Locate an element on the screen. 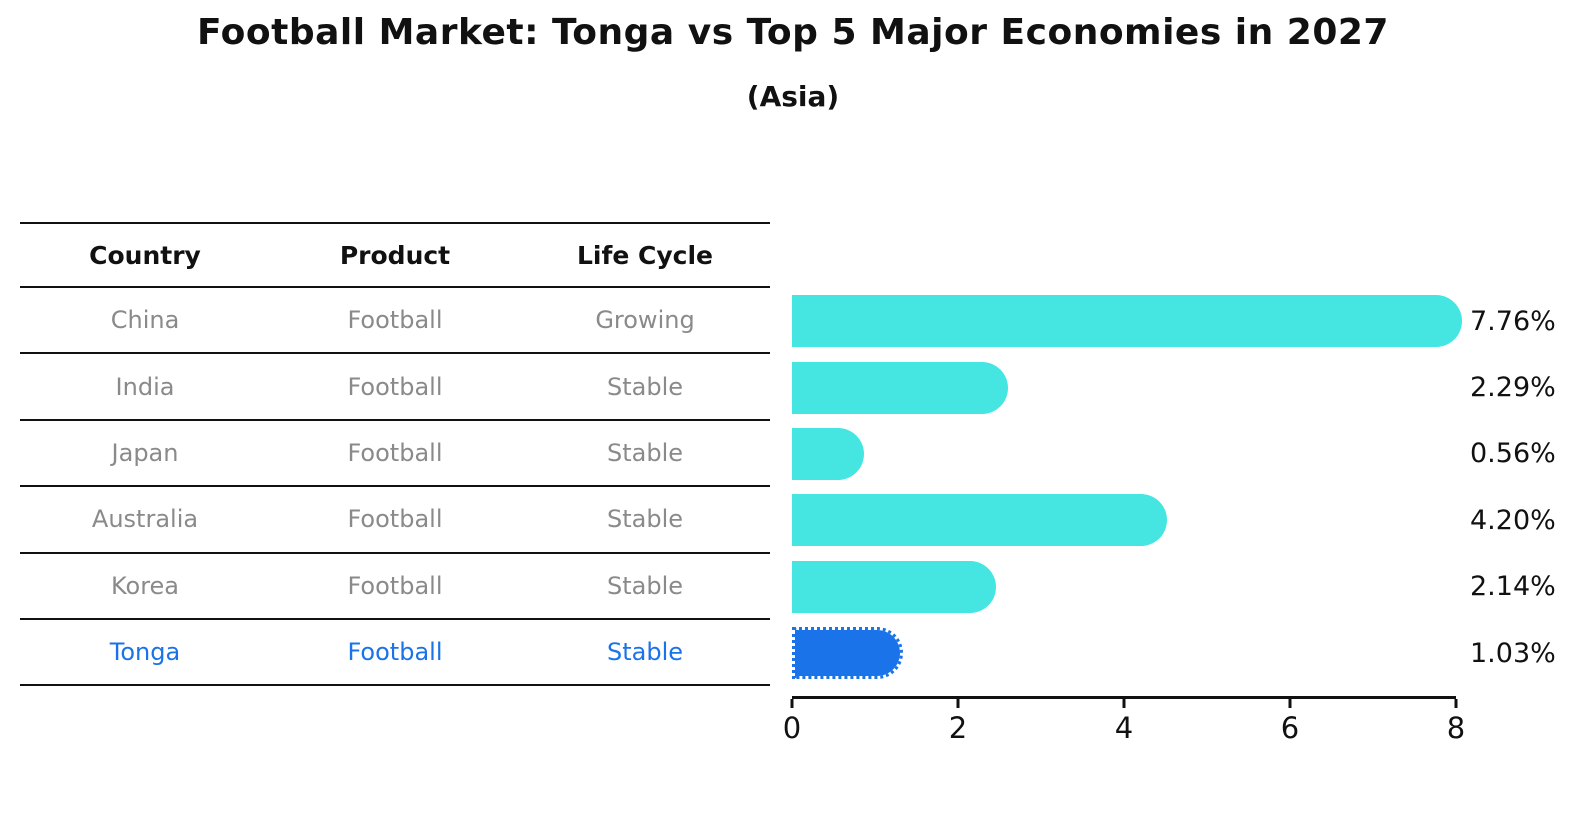  page-subtitle: (Asia) is located at coordinates (793, 96).